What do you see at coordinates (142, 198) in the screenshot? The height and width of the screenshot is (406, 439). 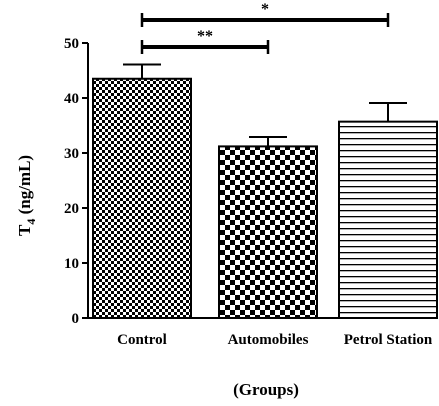 I see `bar-control` at bounding box center [142, 198].